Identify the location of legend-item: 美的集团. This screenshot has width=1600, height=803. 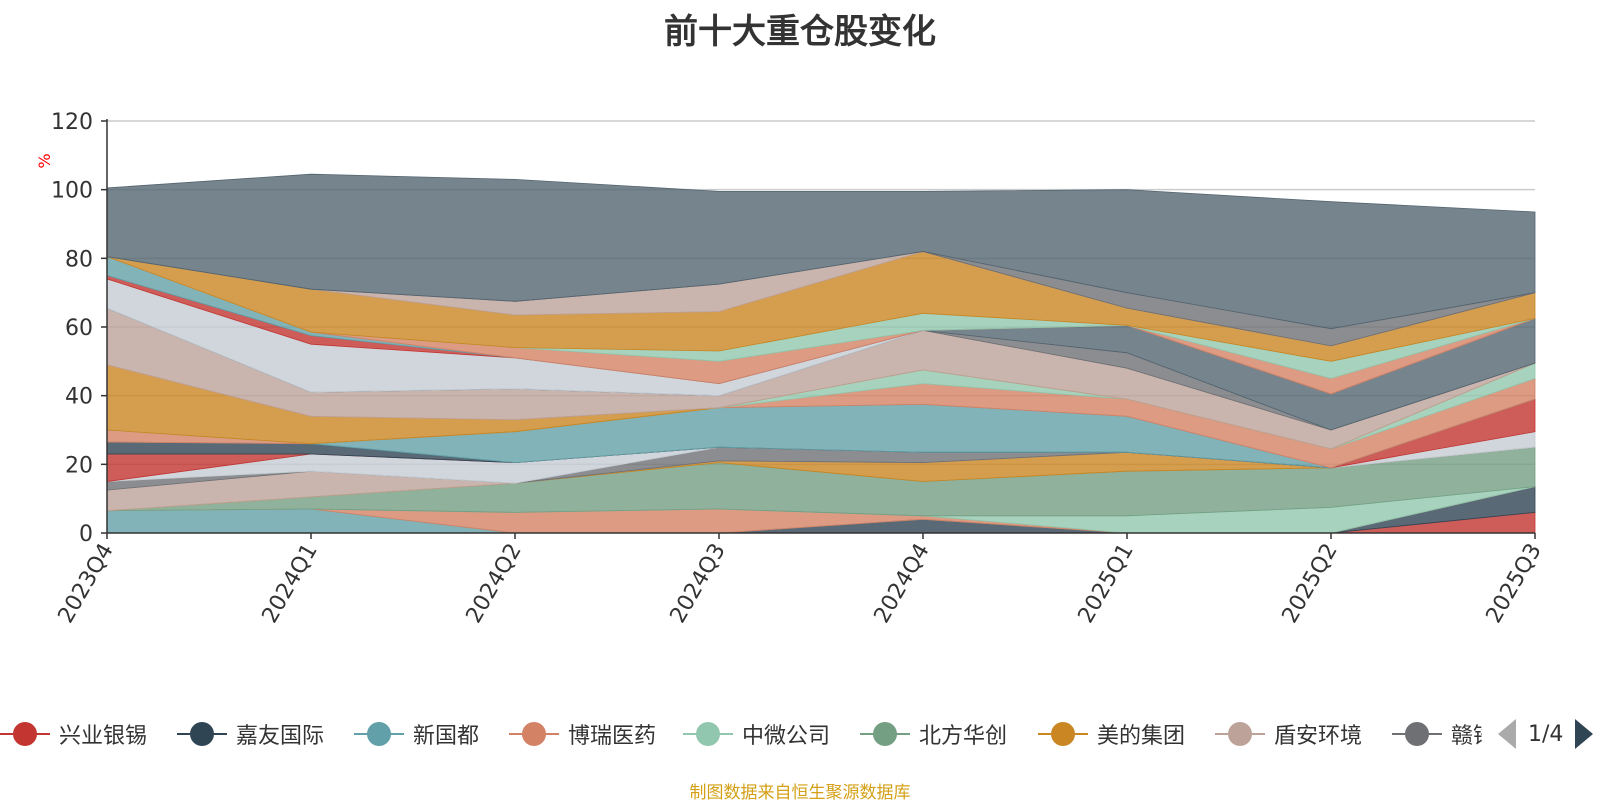
(1111, 734).